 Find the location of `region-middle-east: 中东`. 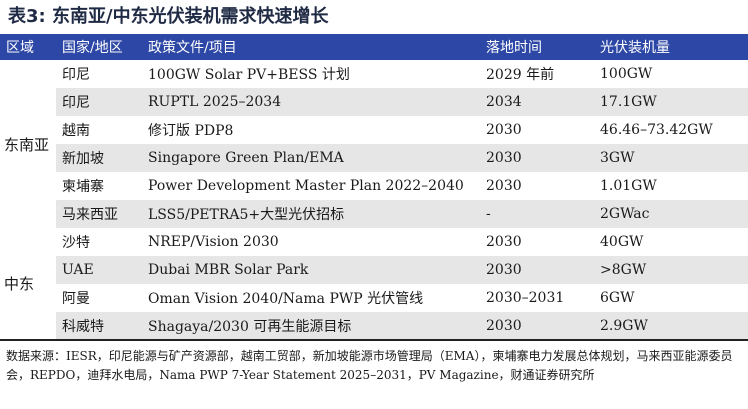

region-middle-east: 中东 is located at coordinates (28, 284).